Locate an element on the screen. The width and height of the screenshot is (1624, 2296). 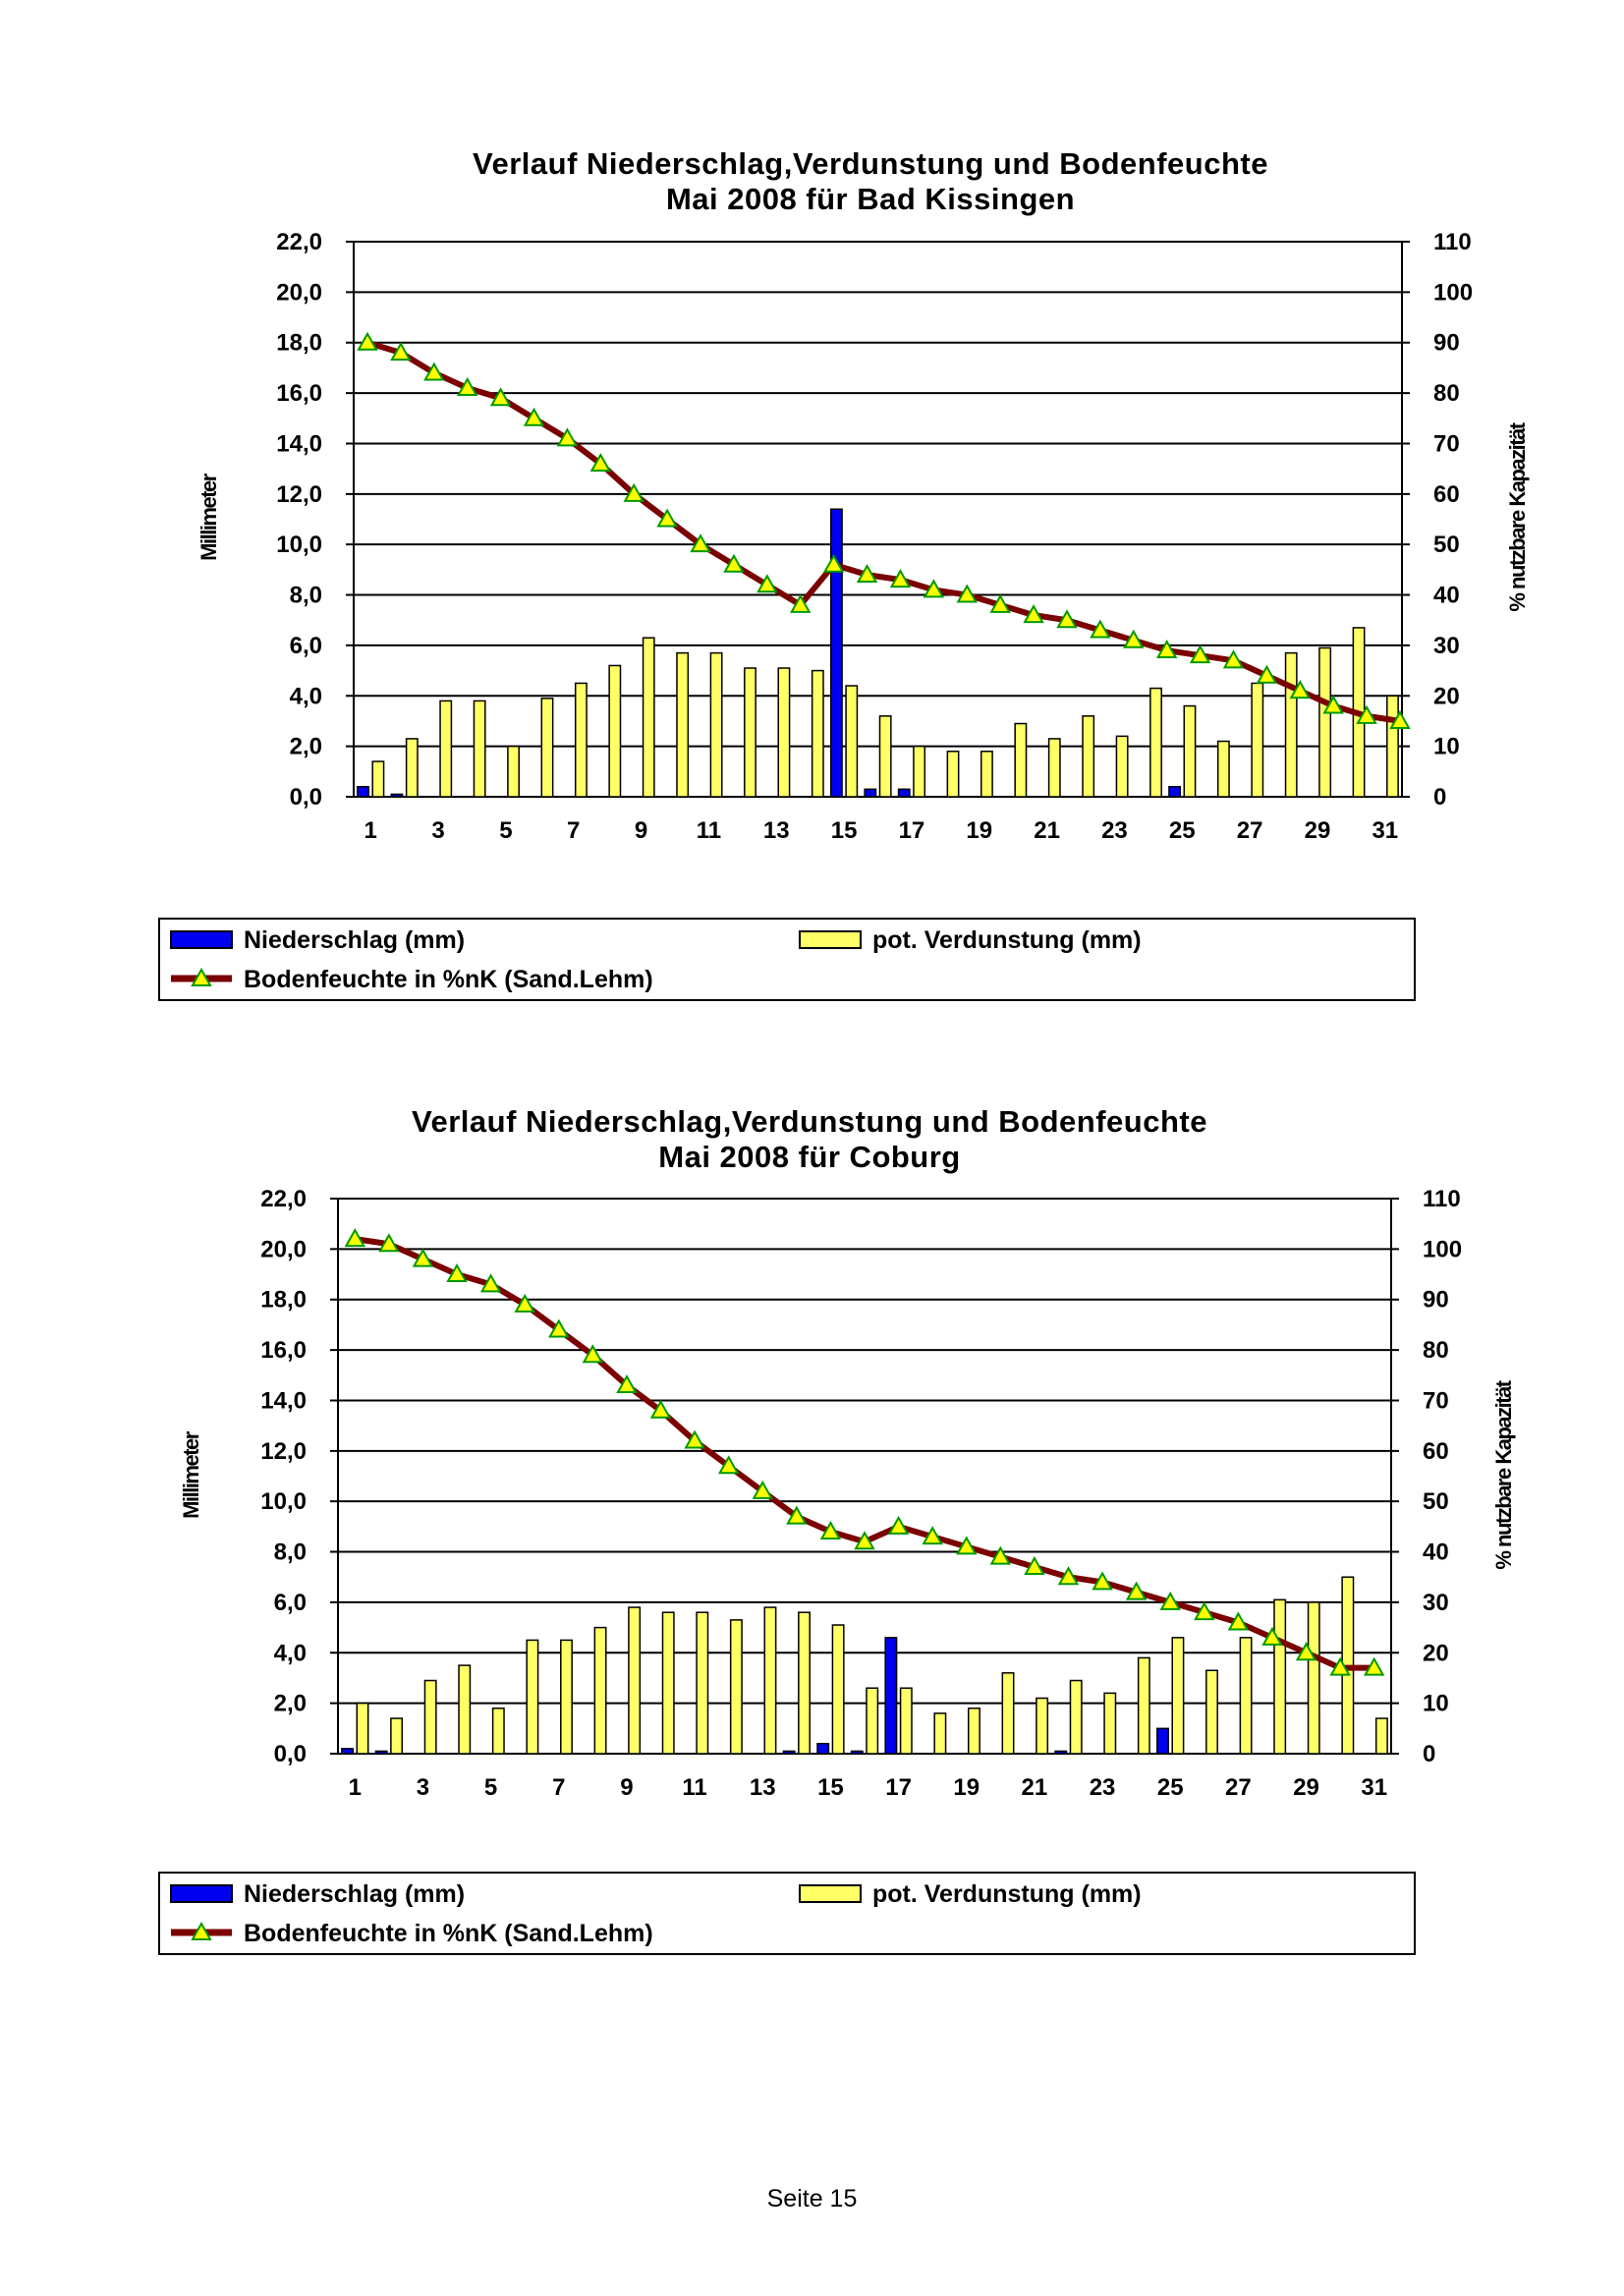
y-tick-label: 10,0 is located at coordinates (299, 545).